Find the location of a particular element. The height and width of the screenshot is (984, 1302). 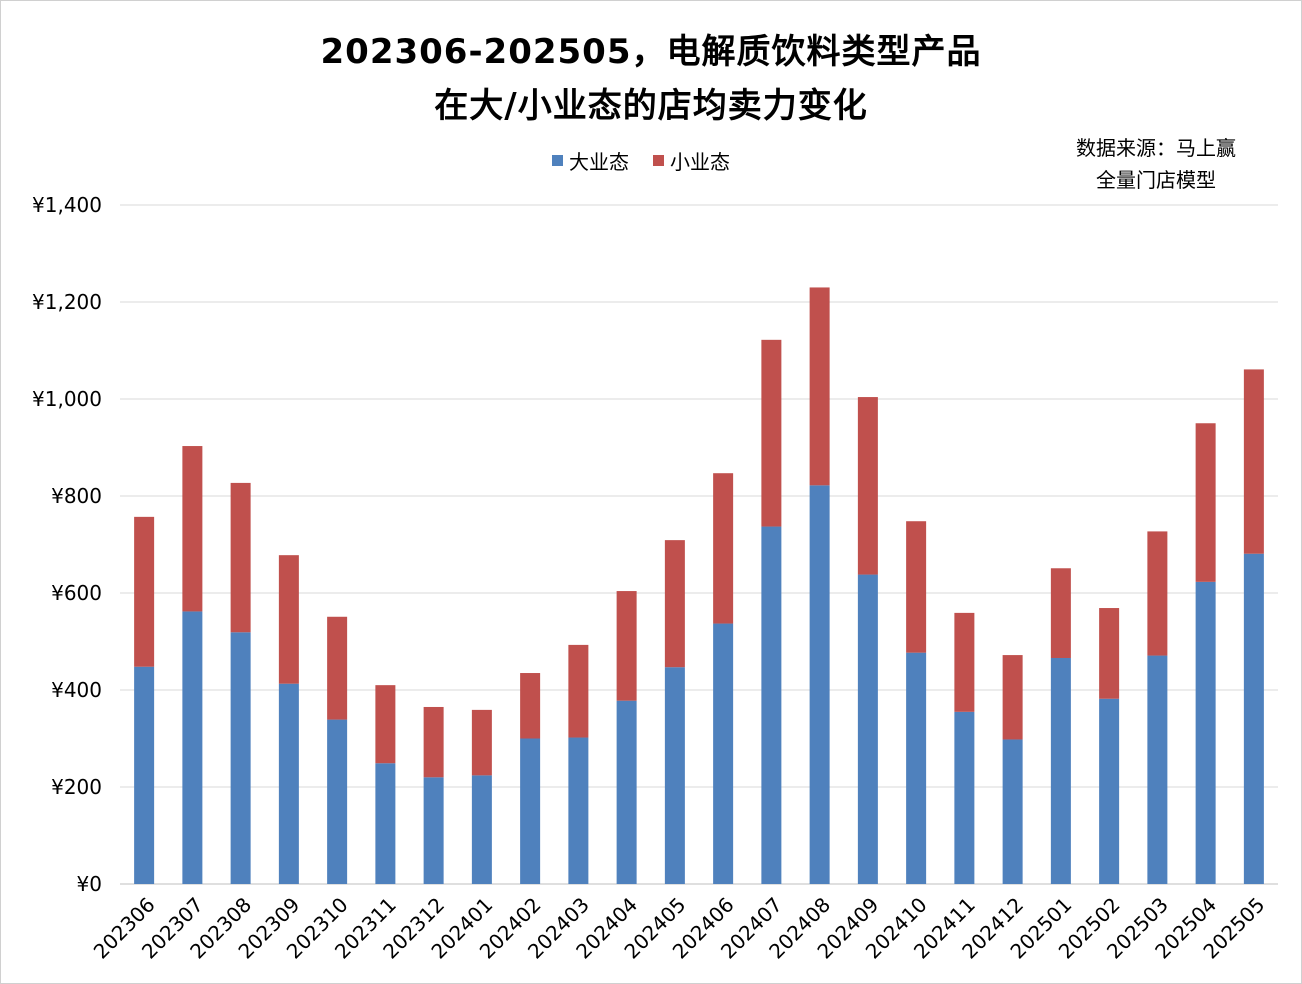

source-line1: 数据来源：马上赢 is located at coordinates (1156, 148).